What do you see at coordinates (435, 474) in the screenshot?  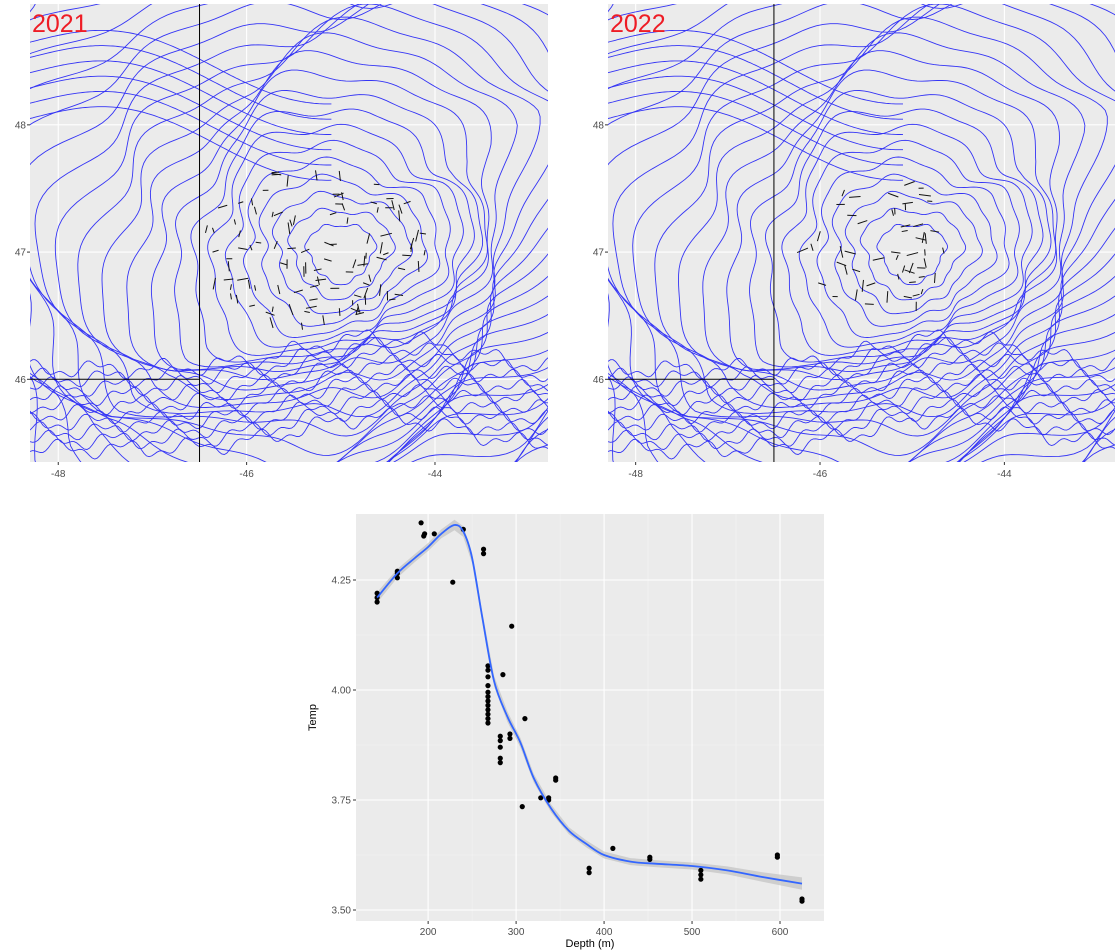 I see `x-tick-label: -44` at bounding box center [435, 474].